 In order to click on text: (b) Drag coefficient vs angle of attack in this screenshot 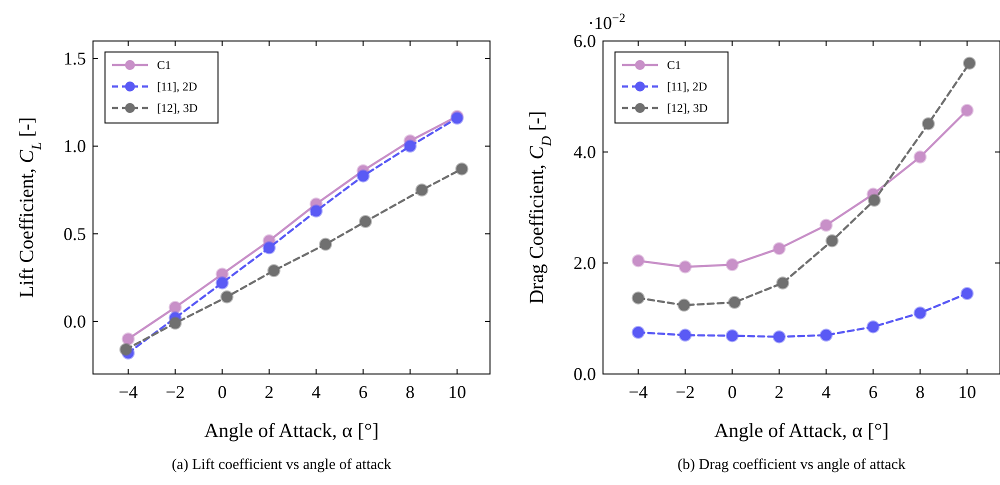, I will do `click(792, 465)`.